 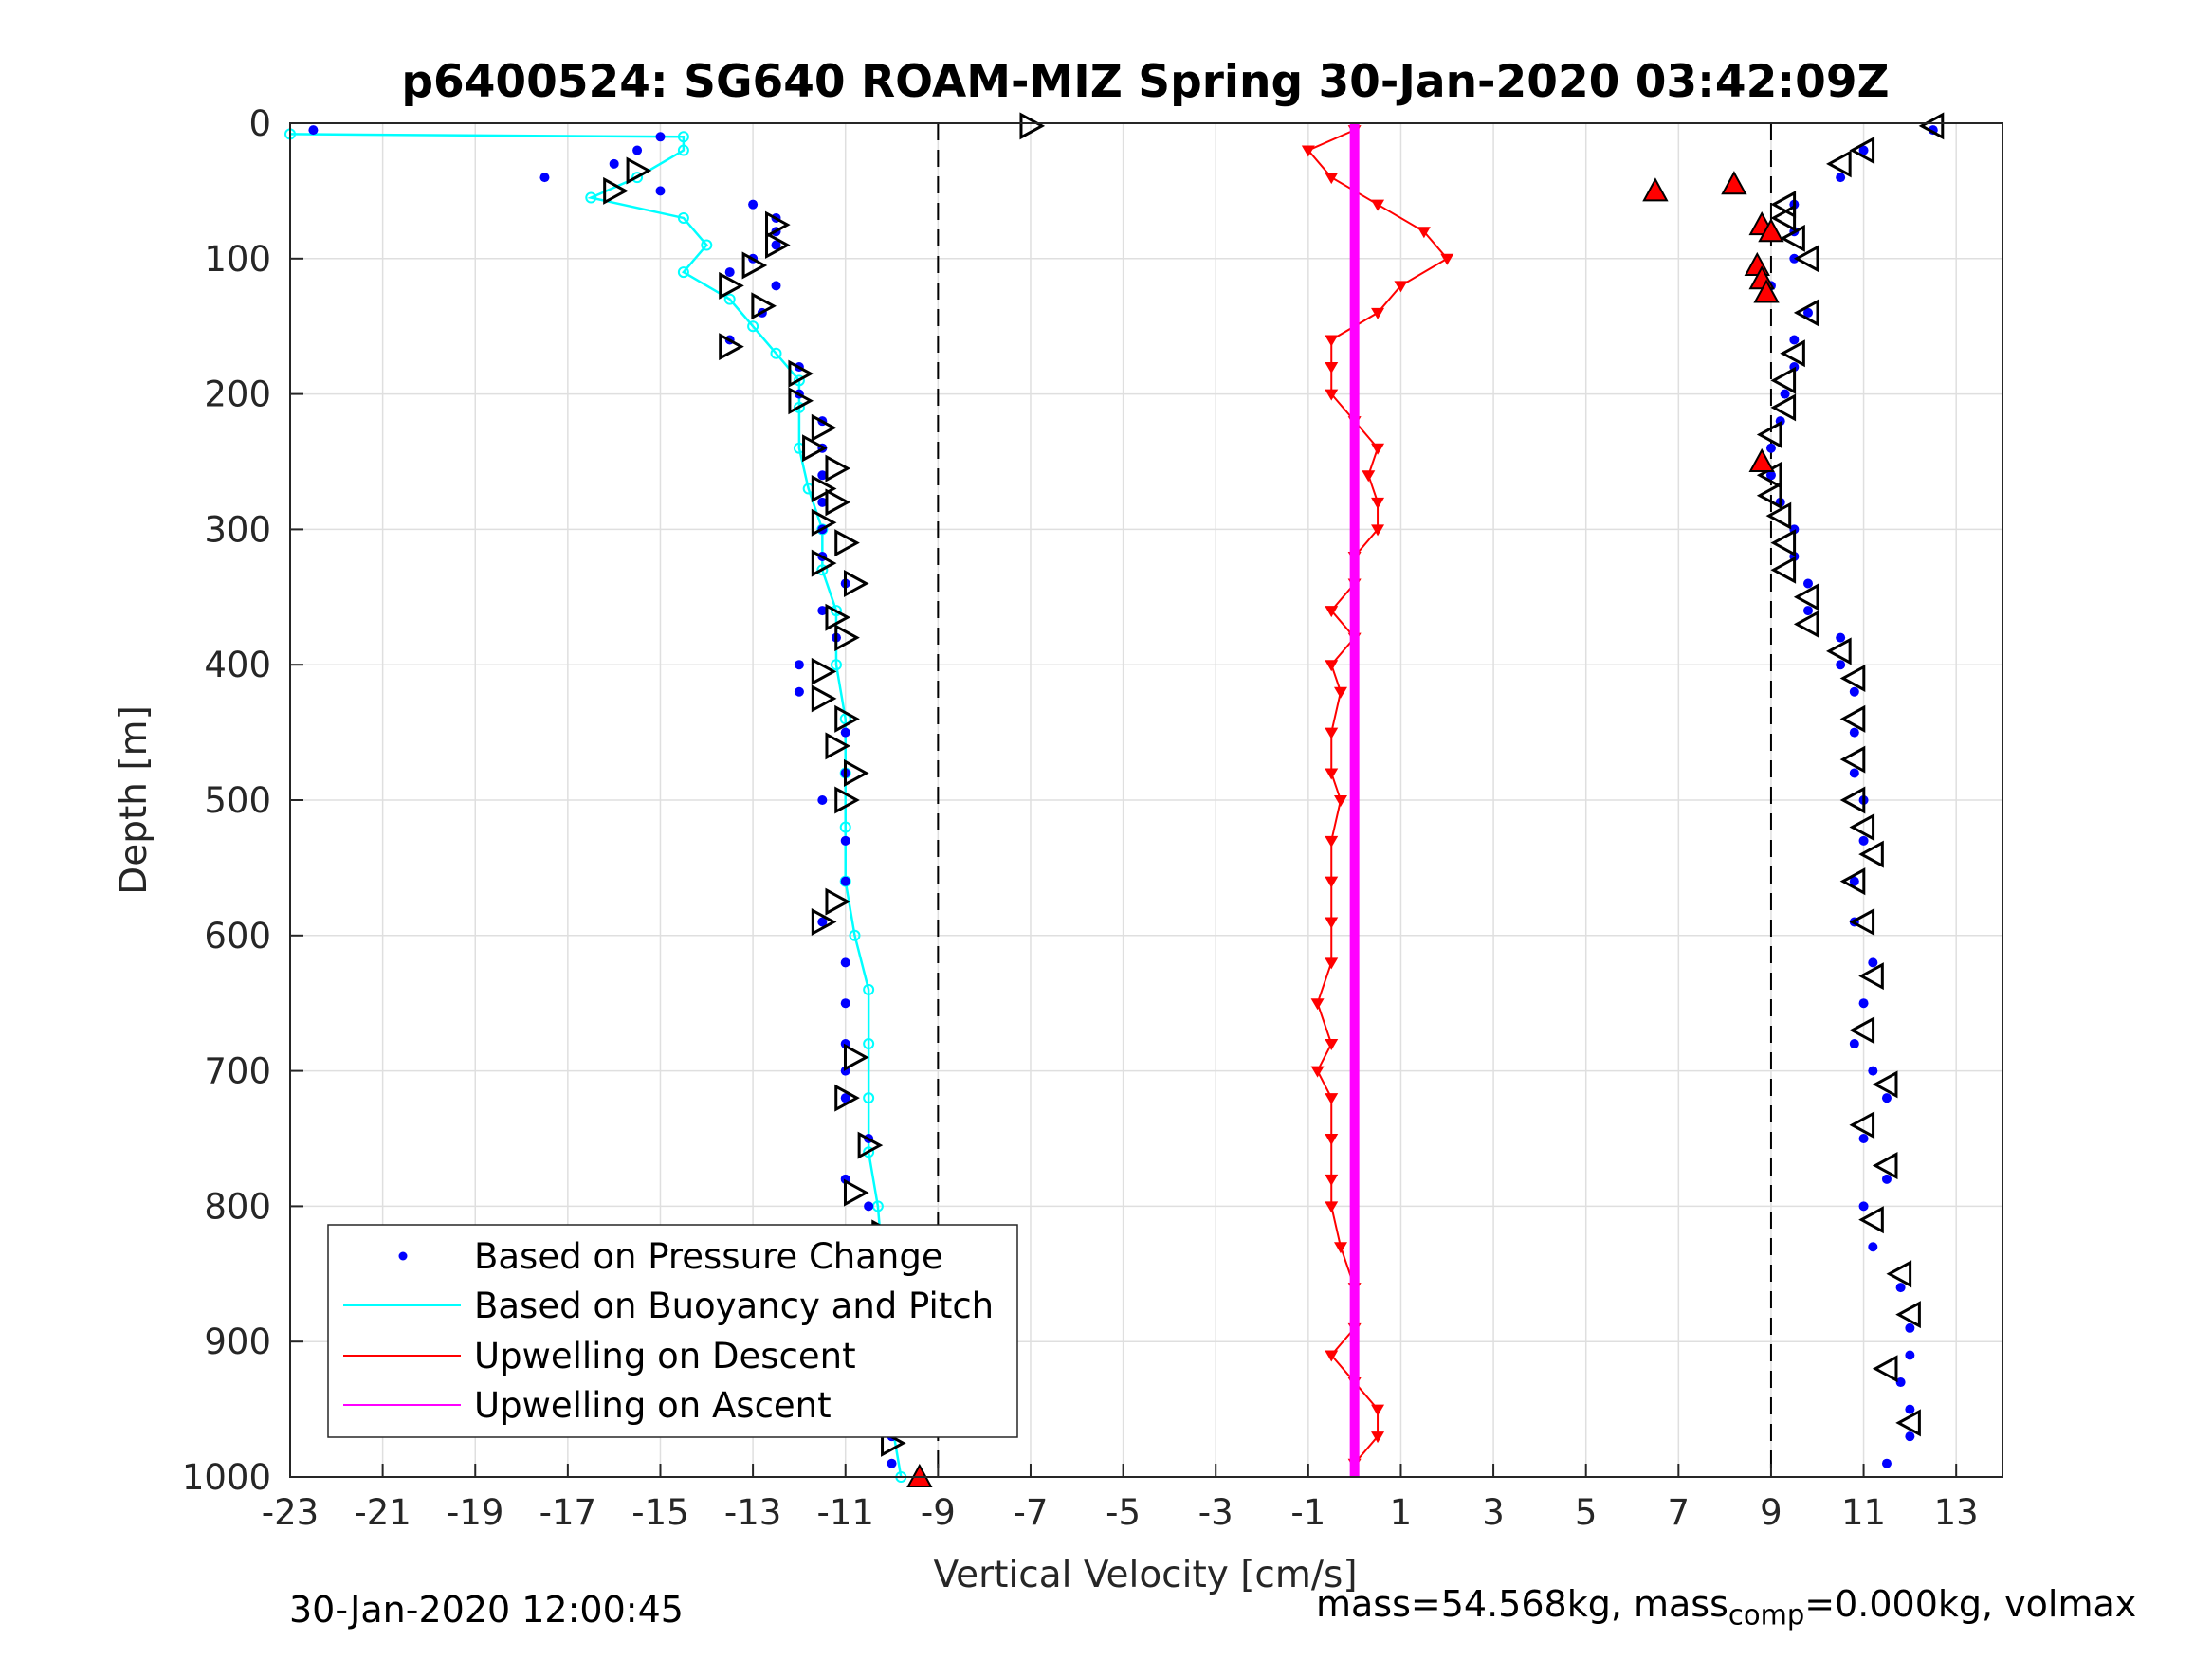 I want to click on x-tick-label: 3, so click(x=1493, y=1512).